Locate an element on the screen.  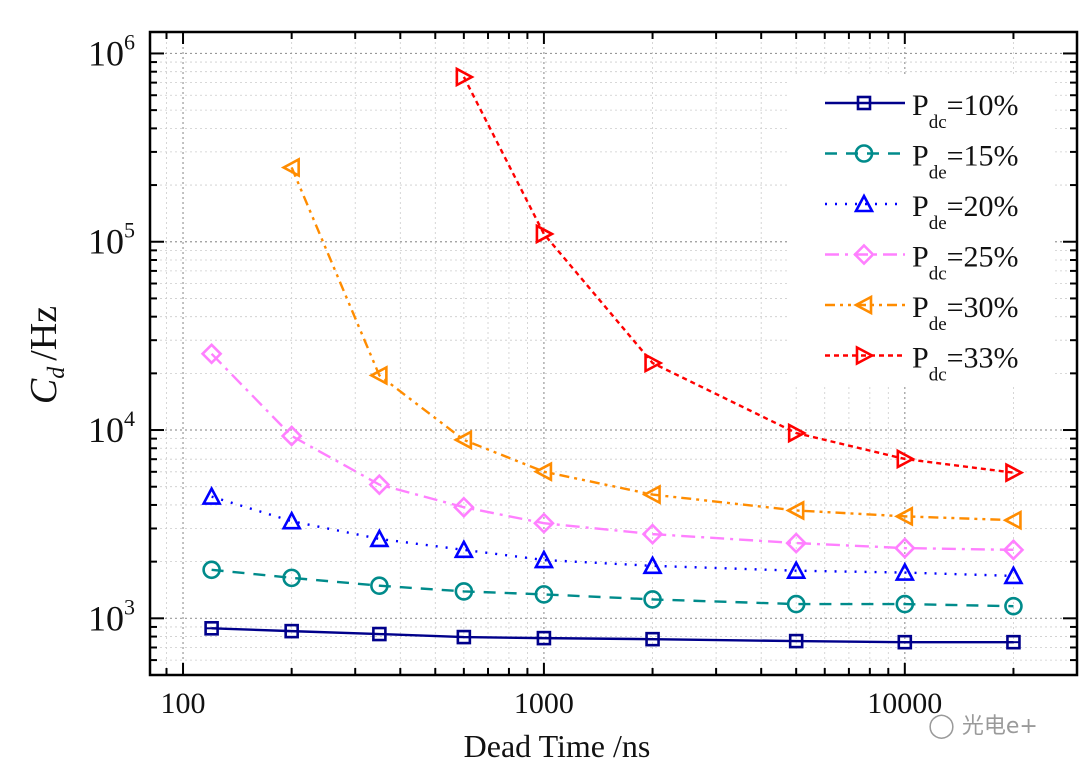
legend-item: Pde=30% is located at coordinates (922, 313).